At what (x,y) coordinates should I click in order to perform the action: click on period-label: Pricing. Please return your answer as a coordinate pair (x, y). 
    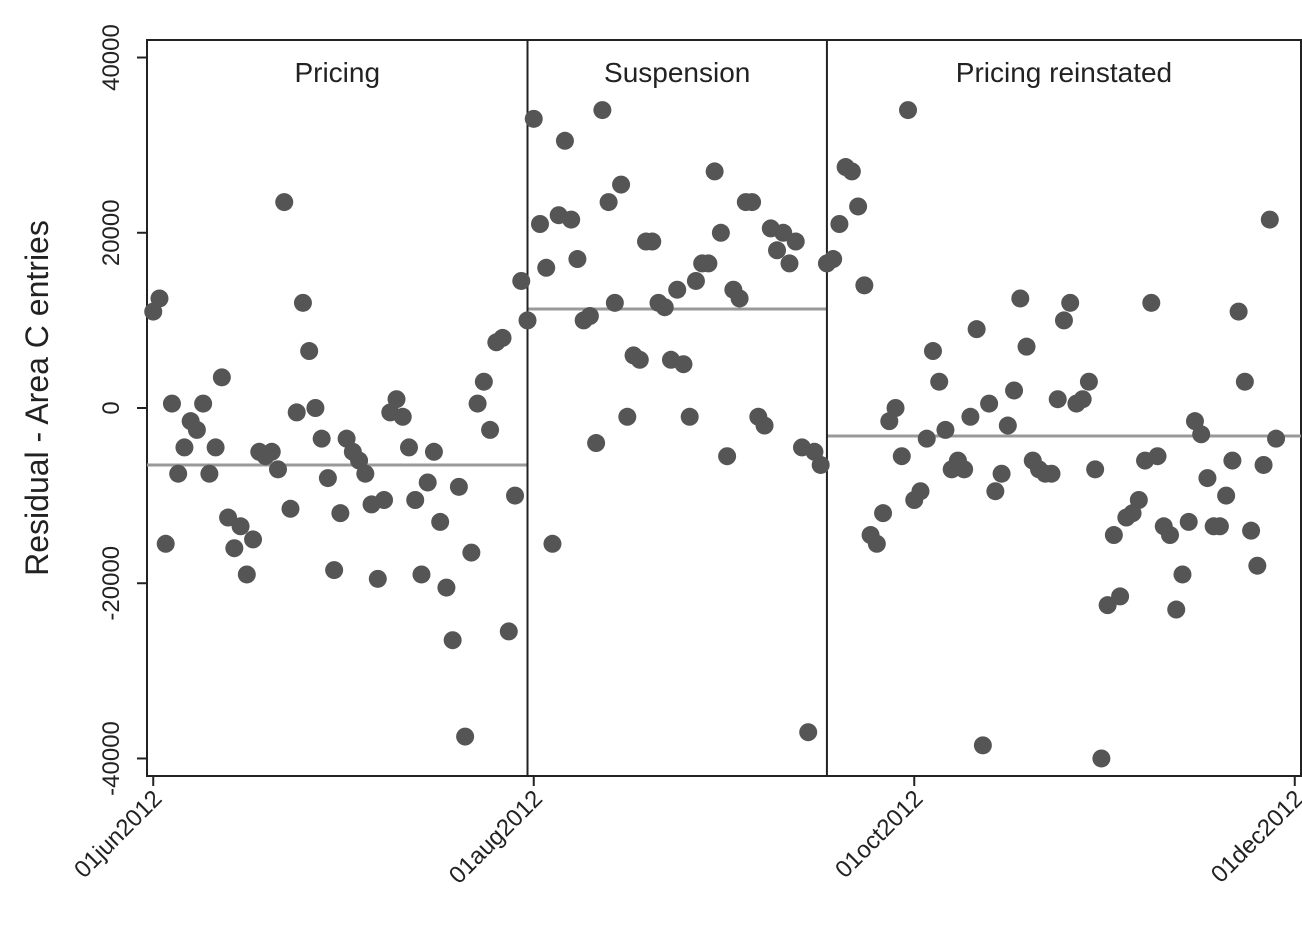
    Looking at the image, I should click on (337, 72).